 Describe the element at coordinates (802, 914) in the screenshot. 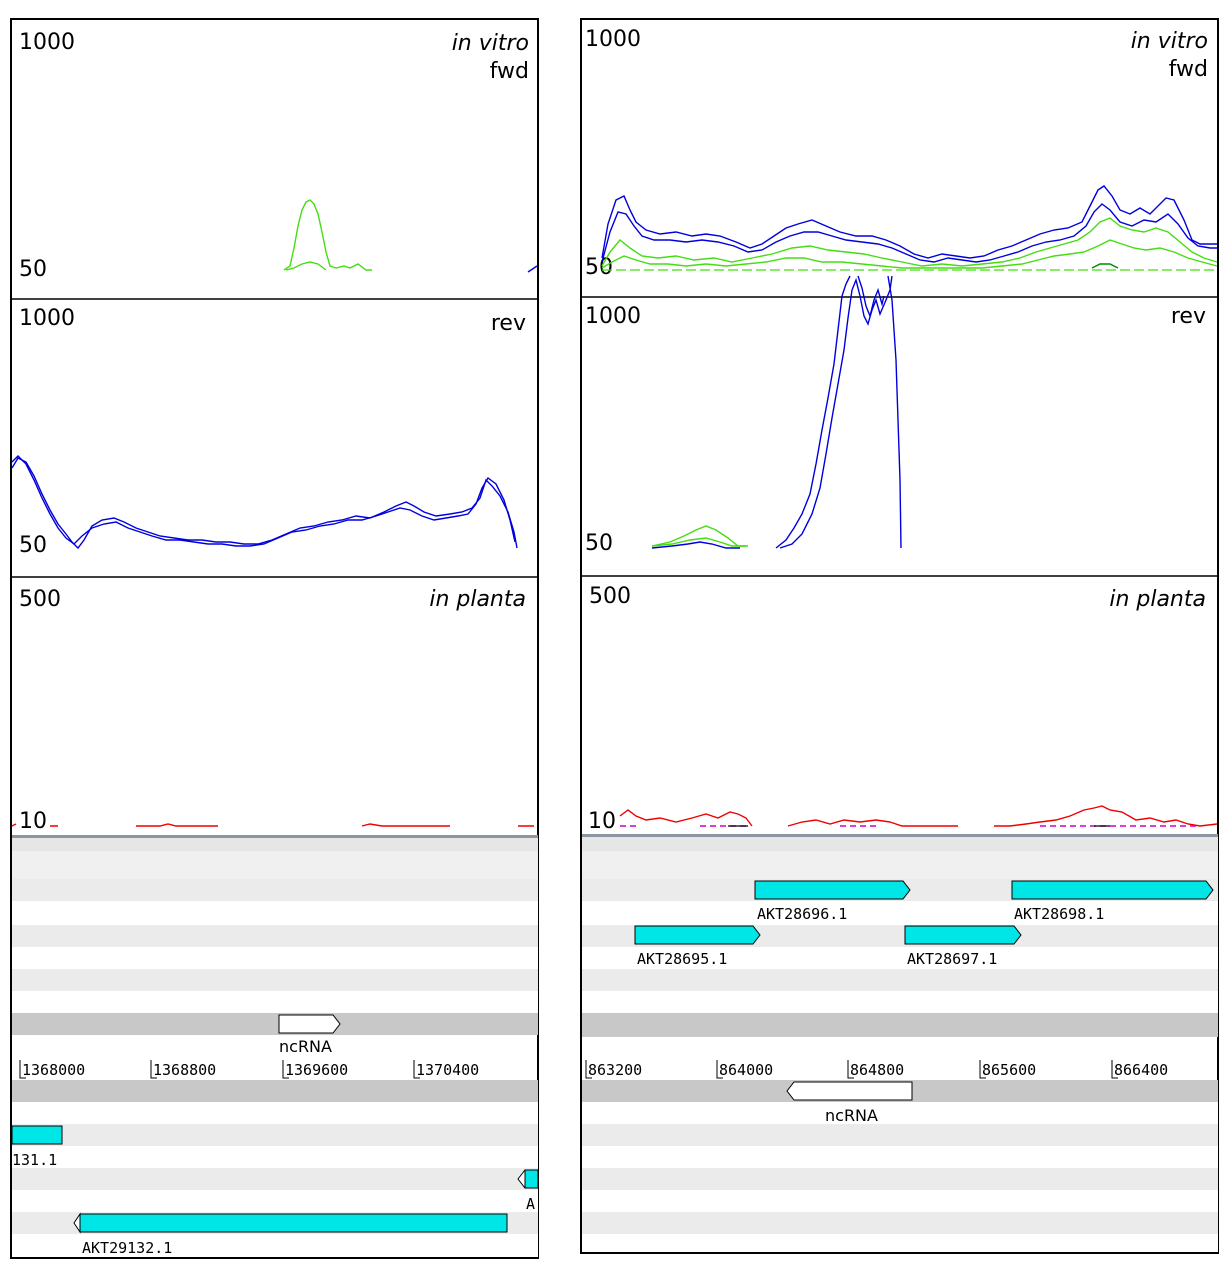

I see `gene-label: AKT28696.1` at that location.